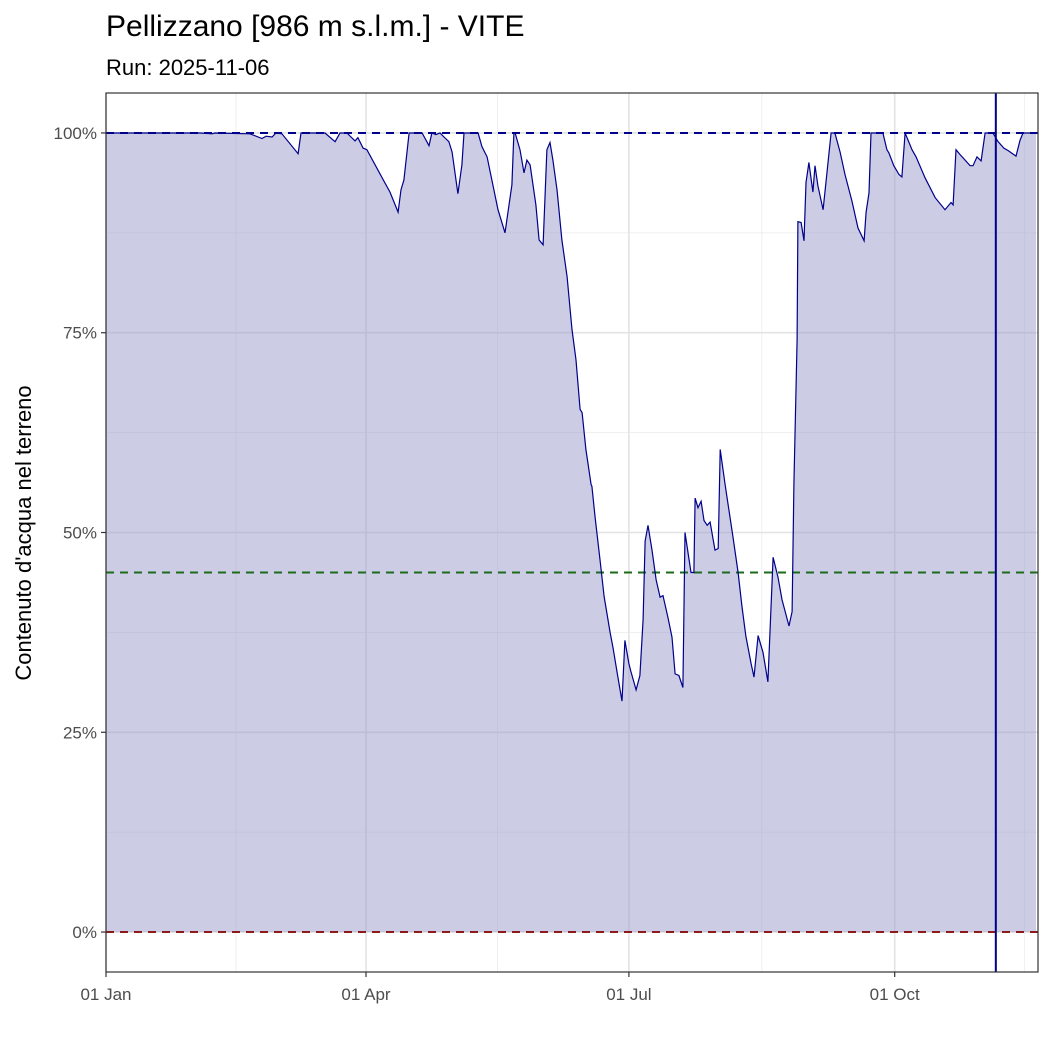  Describe the element at coordinates (80, 333) in the screenshot. I see `y-tick-label: 75%` at that location.